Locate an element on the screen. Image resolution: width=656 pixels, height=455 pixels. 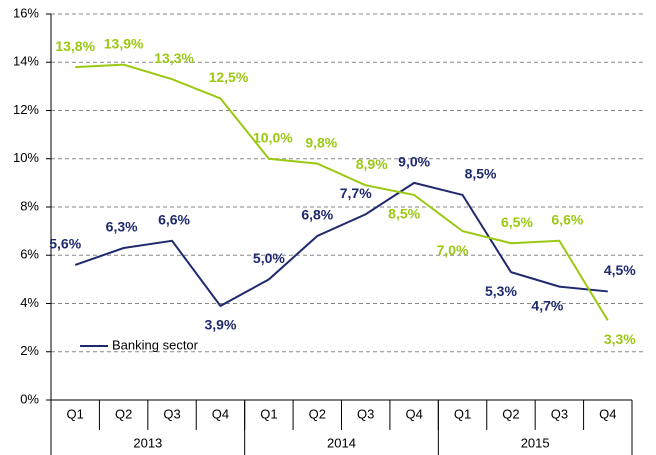
data-label: 13,9% is located at coordinates (124, 43).